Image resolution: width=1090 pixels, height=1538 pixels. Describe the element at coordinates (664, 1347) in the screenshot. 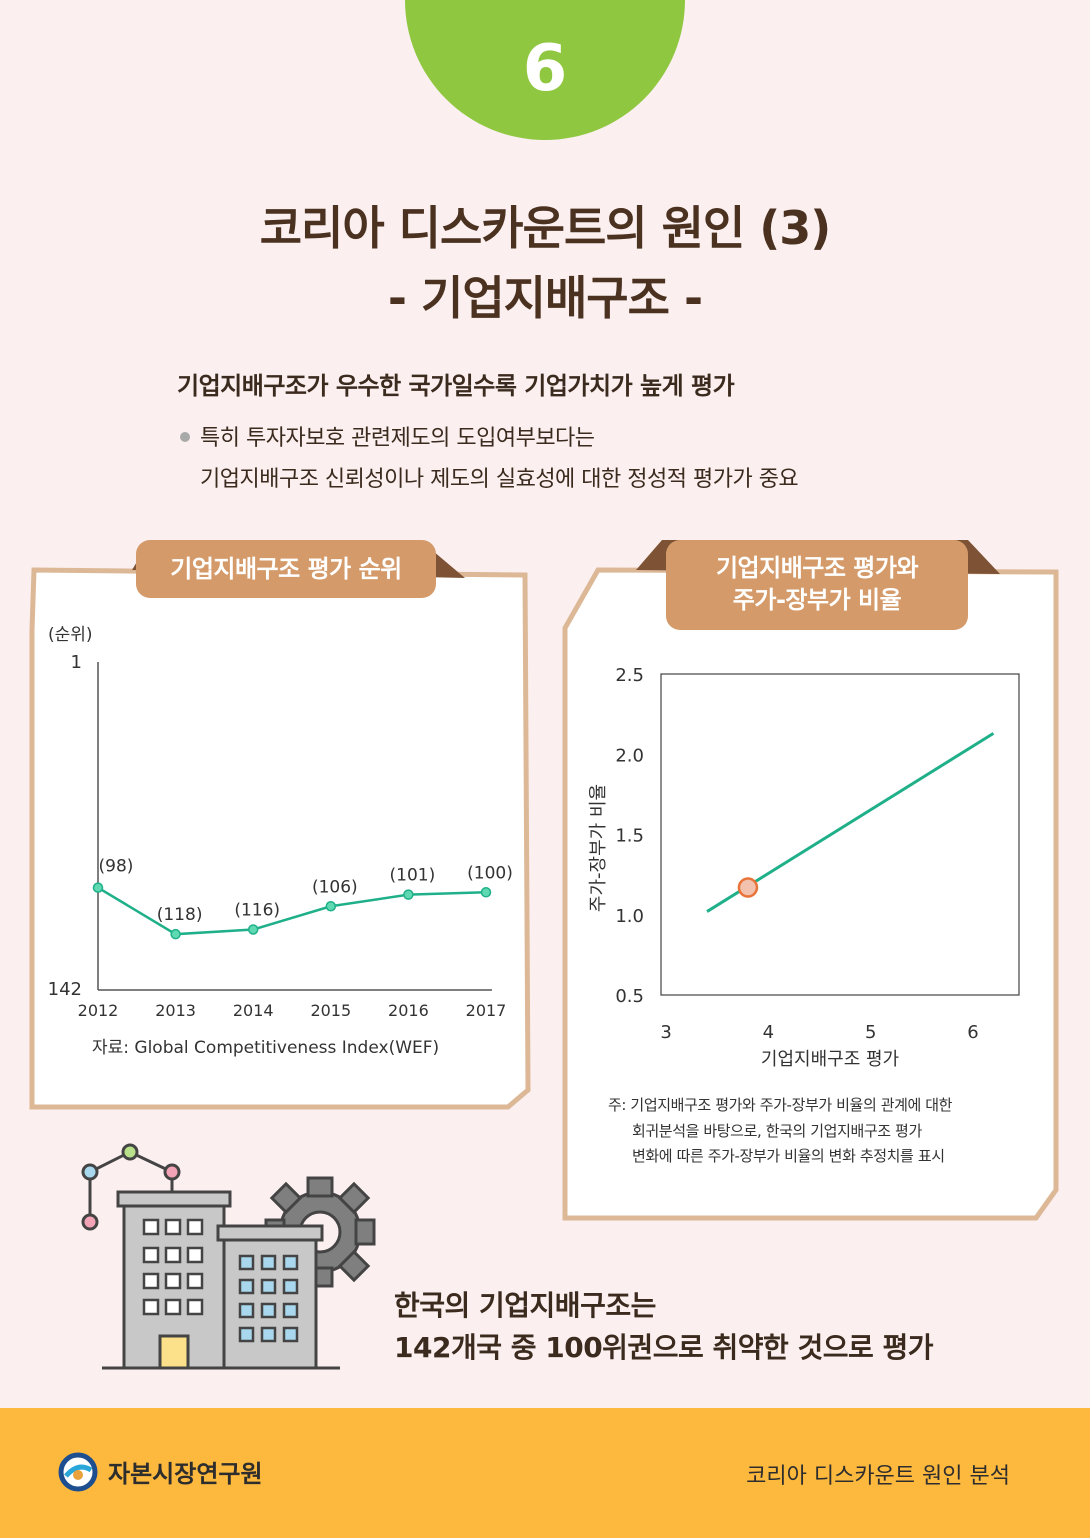

I see `conclusion-line2: 142개국 중 100위권으로 취약한 것으로 평가` at that location.